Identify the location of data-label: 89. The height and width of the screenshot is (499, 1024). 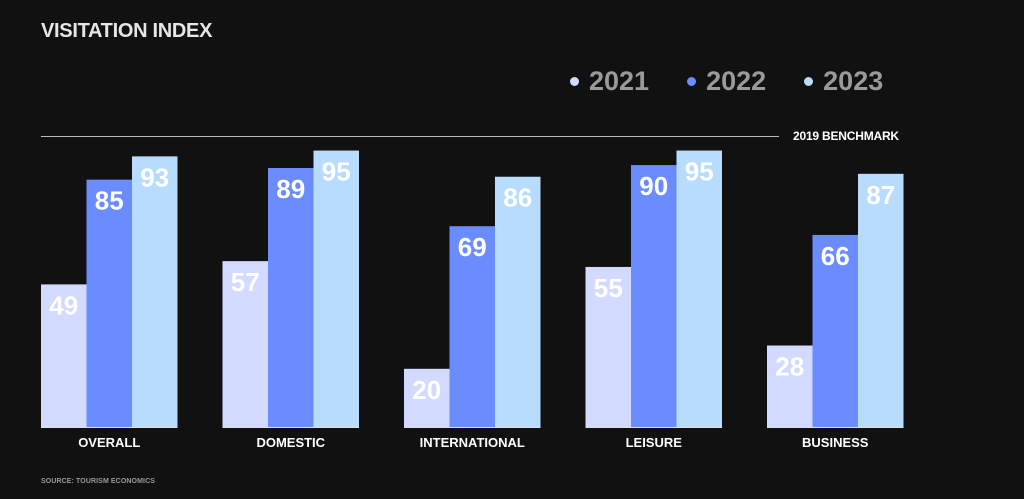
(290, 189).